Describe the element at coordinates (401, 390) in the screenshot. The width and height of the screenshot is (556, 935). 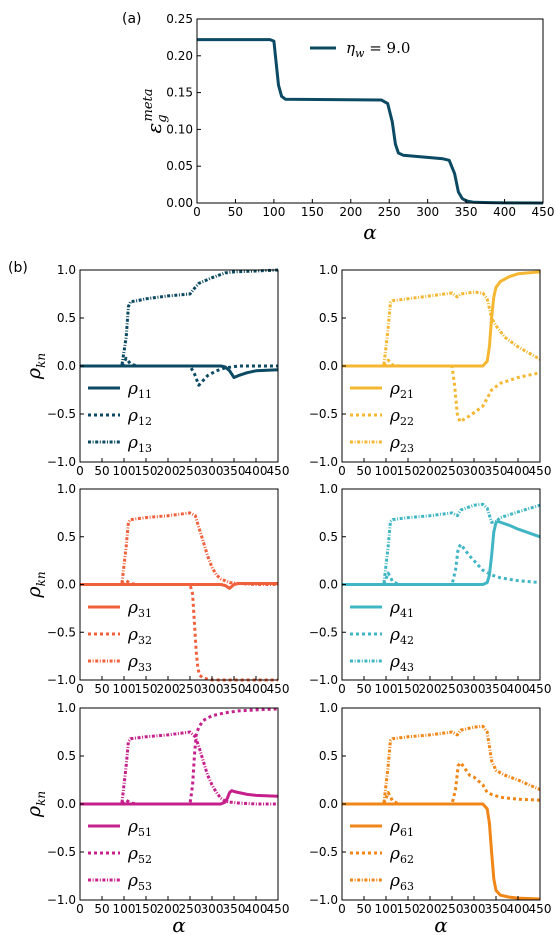
I see `legend-label: ρ21` at that location.